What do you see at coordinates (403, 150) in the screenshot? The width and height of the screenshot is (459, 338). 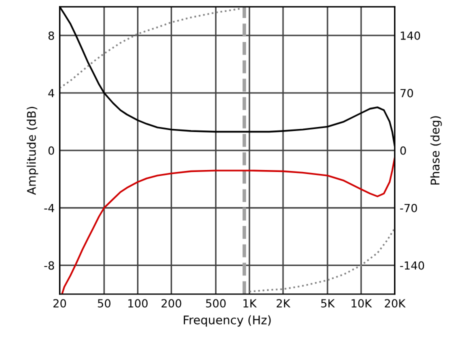 I see `y2-tick-label: 0` at bounding box center [403, 150].